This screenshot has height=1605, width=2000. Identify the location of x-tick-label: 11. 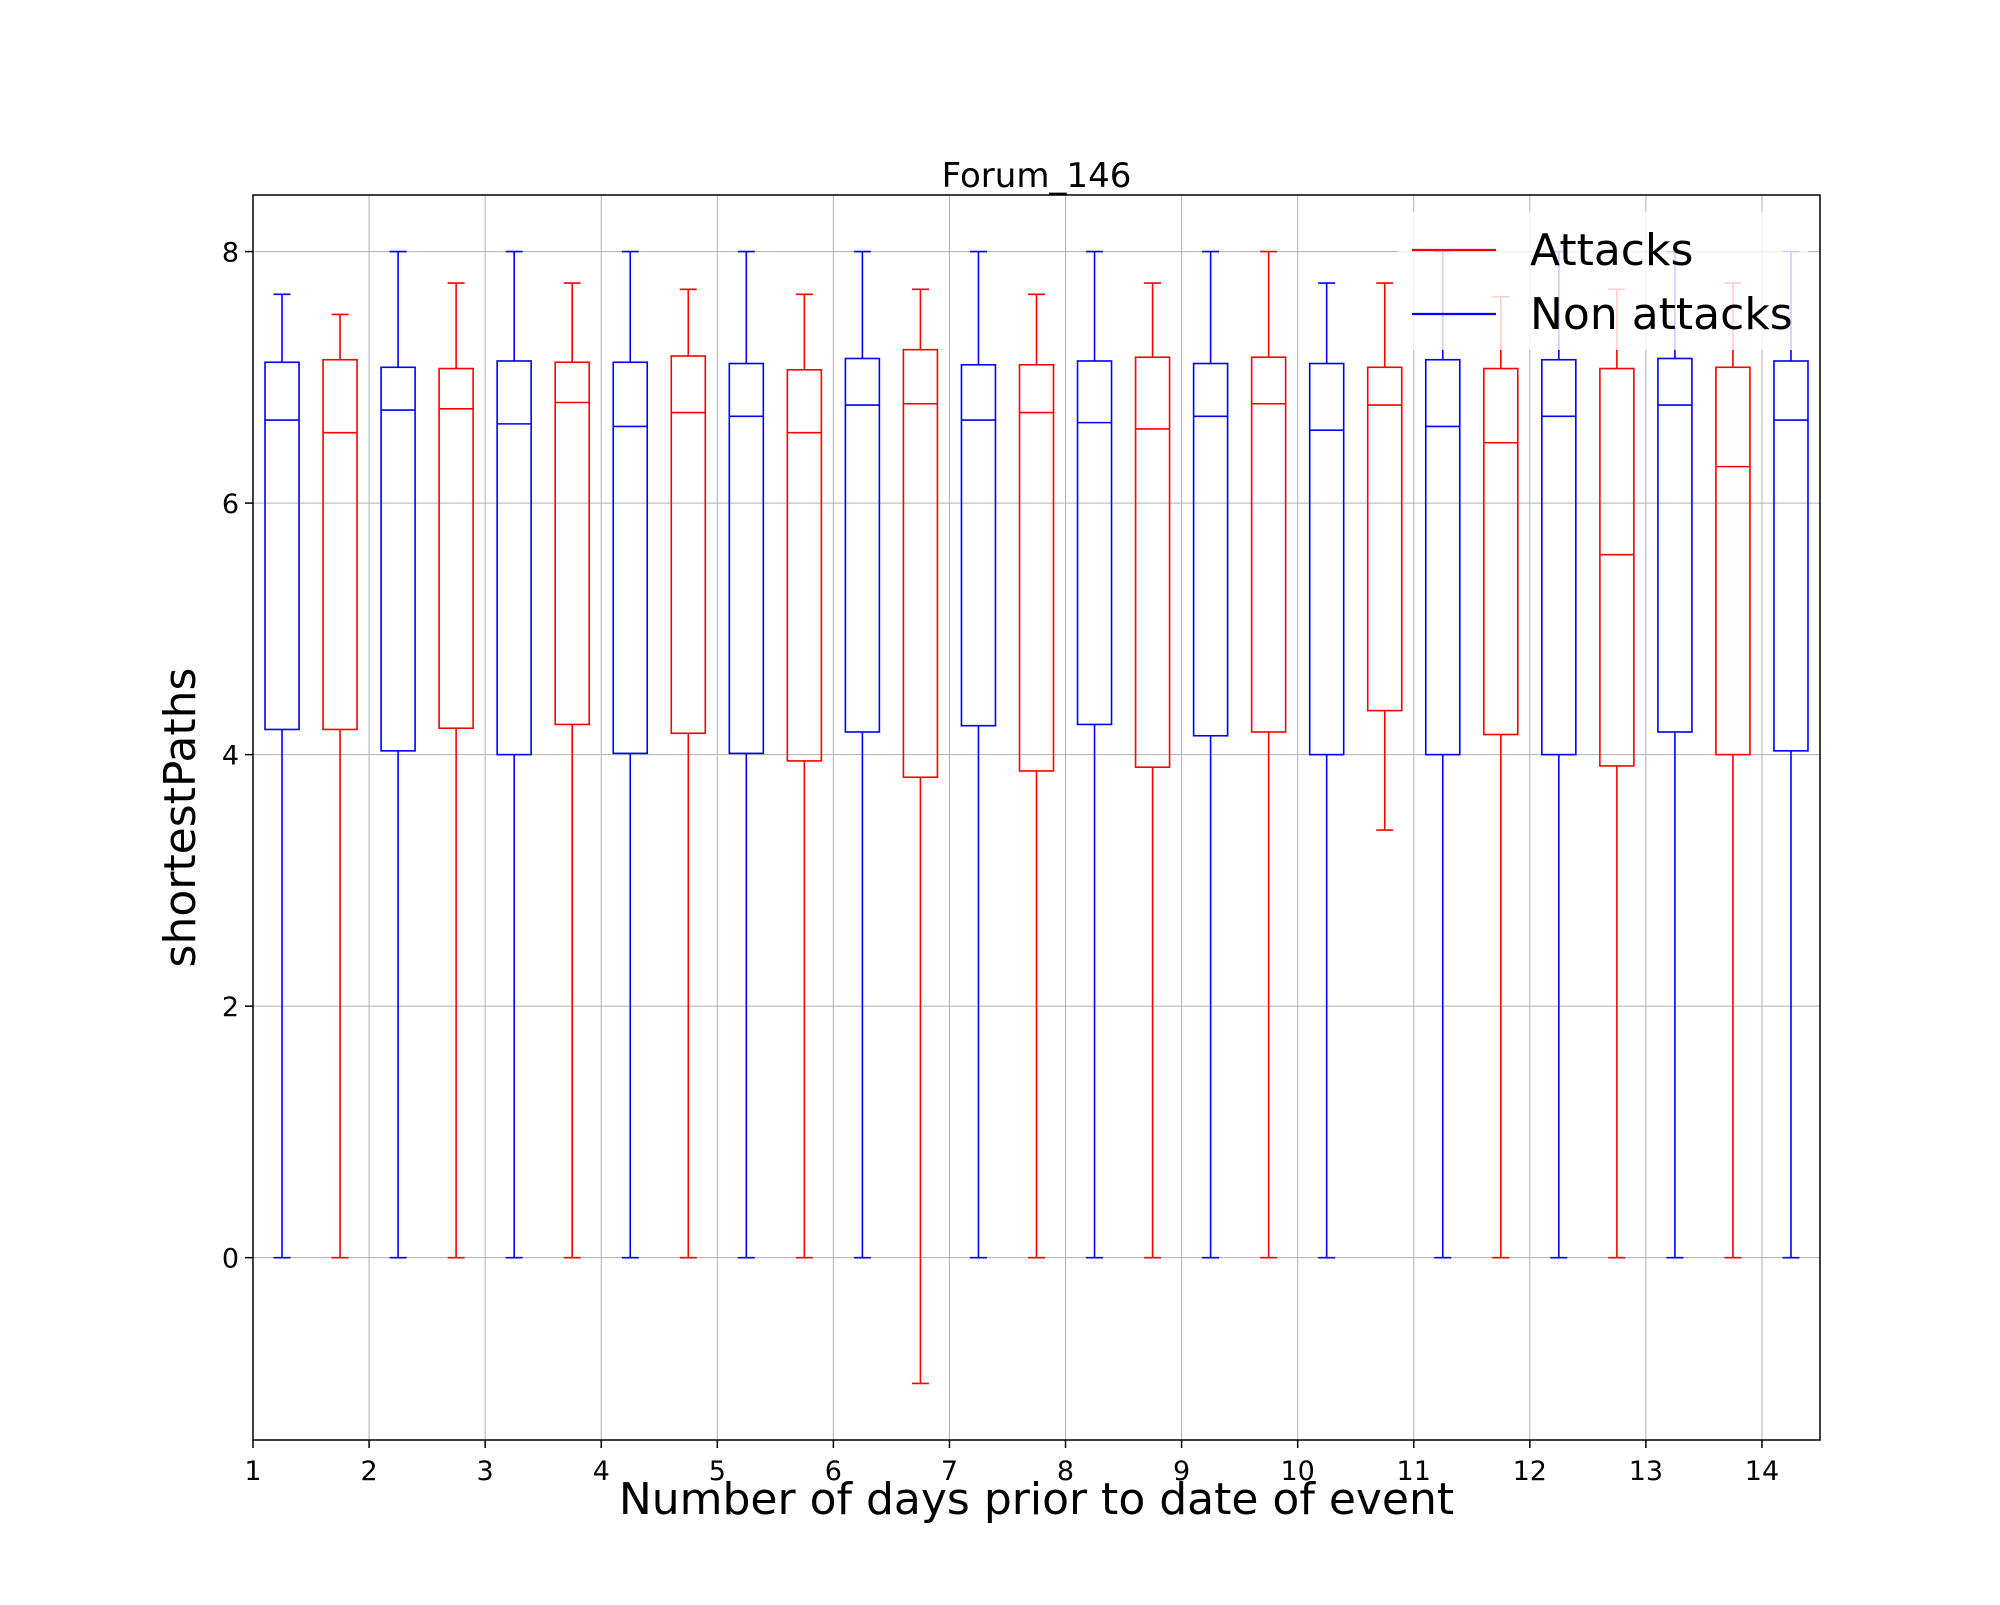
(1414, 1471).